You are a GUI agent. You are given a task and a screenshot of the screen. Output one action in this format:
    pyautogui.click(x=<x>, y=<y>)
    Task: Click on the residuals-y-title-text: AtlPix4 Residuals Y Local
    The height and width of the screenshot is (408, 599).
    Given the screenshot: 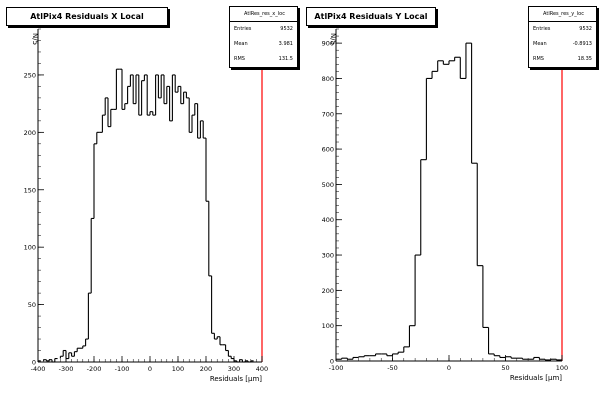 What is the action you would take?
    pyautogui.click(x=371, y=16)
    